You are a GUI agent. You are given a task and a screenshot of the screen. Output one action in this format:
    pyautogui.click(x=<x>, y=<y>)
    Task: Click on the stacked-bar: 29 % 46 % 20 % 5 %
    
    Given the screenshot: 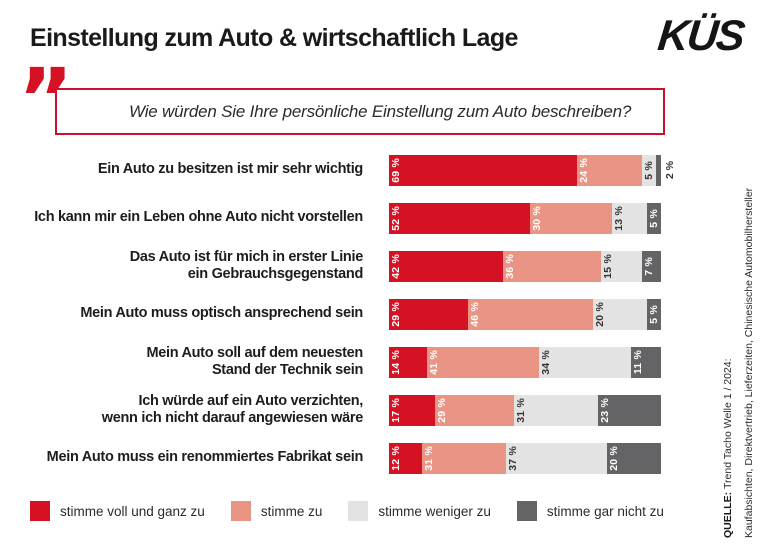 What is the action you would take?
    pyautogui.click(x=525, y=314)
    